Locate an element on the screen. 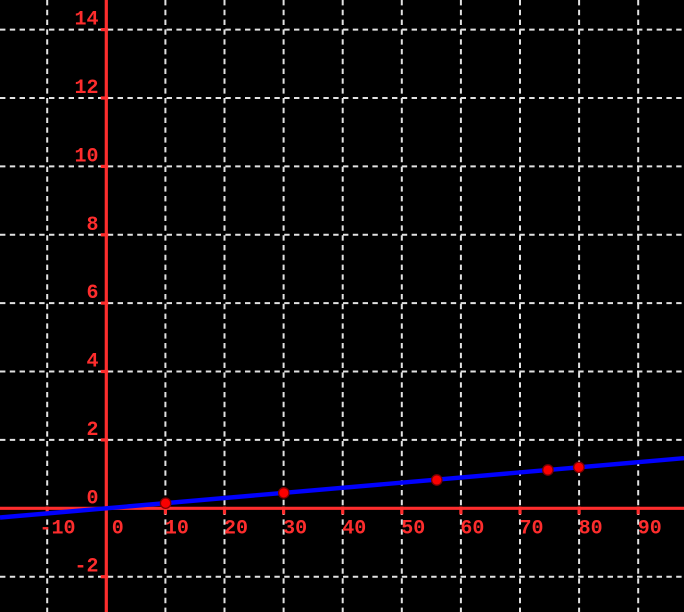 The width and height of the screenshot is (684, 612). svg-text: 50 is located at coordinates (413, 528).